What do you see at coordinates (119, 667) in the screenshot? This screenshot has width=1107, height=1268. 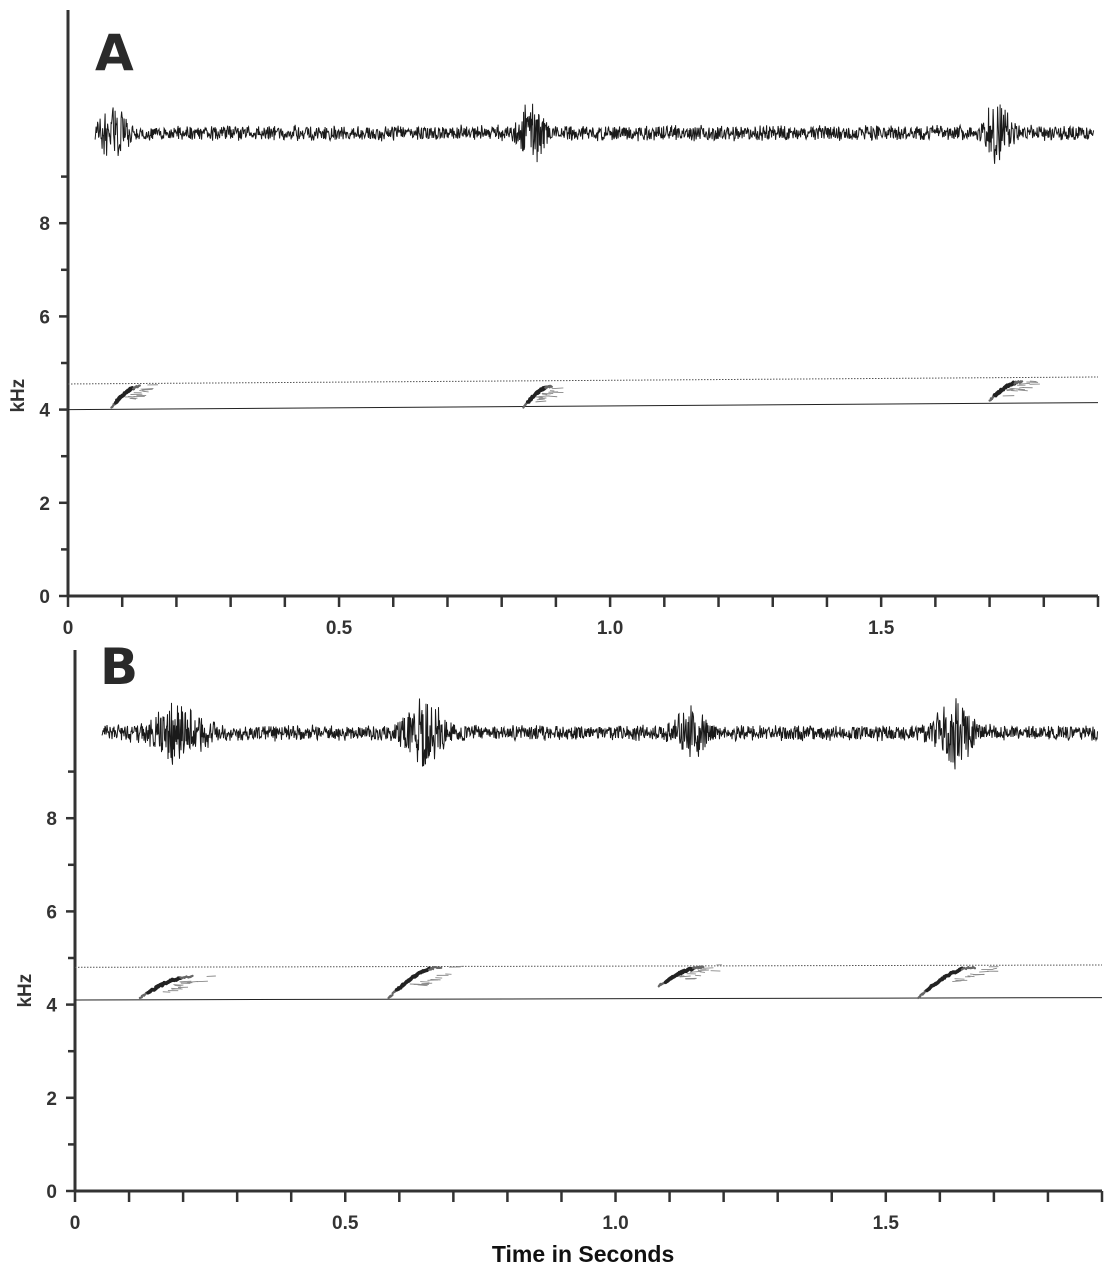 I see `panel-letter: B` at bounding box center [119, 667].